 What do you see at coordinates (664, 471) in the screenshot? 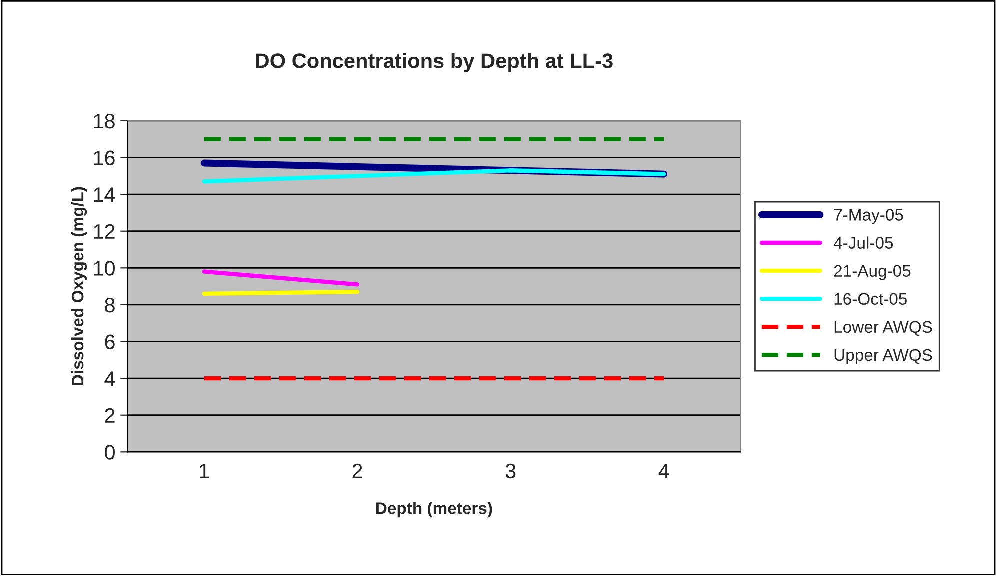
I see `x-tick-label: 4` at bounding box center [664, 471].